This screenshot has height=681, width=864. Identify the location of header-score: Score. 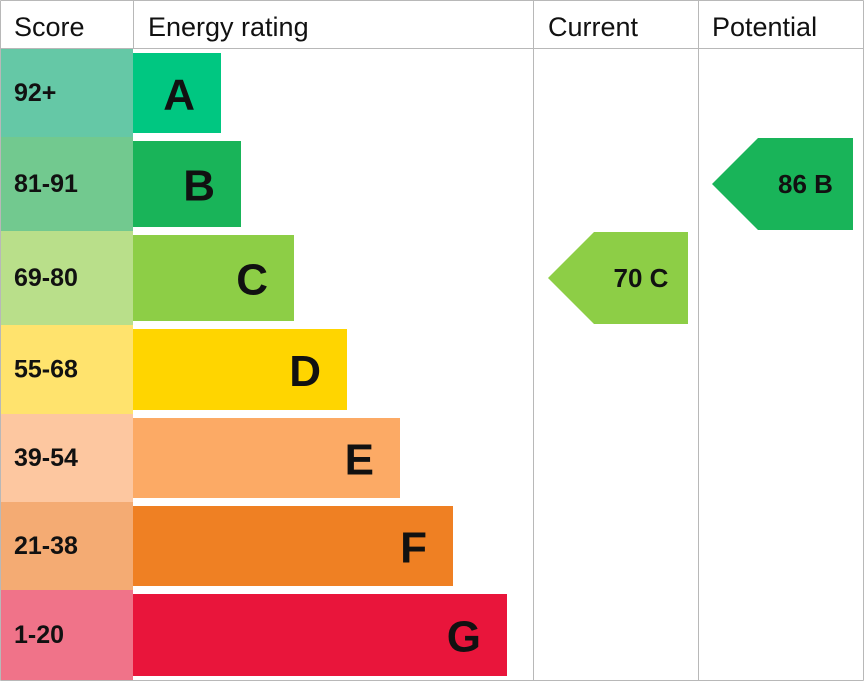
(49, 27).